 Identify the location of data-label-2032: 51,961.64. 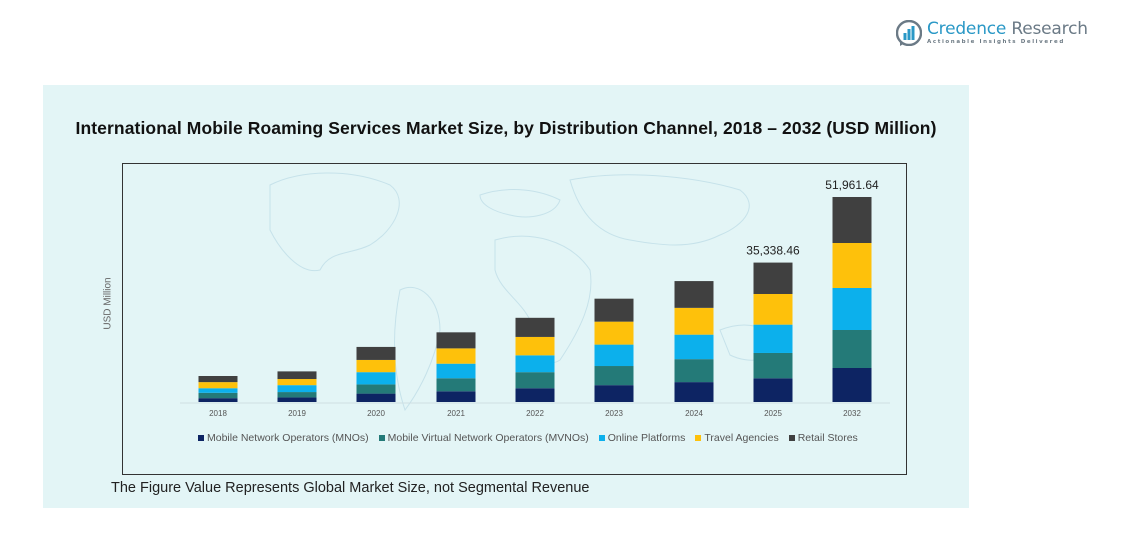
(852, 185).